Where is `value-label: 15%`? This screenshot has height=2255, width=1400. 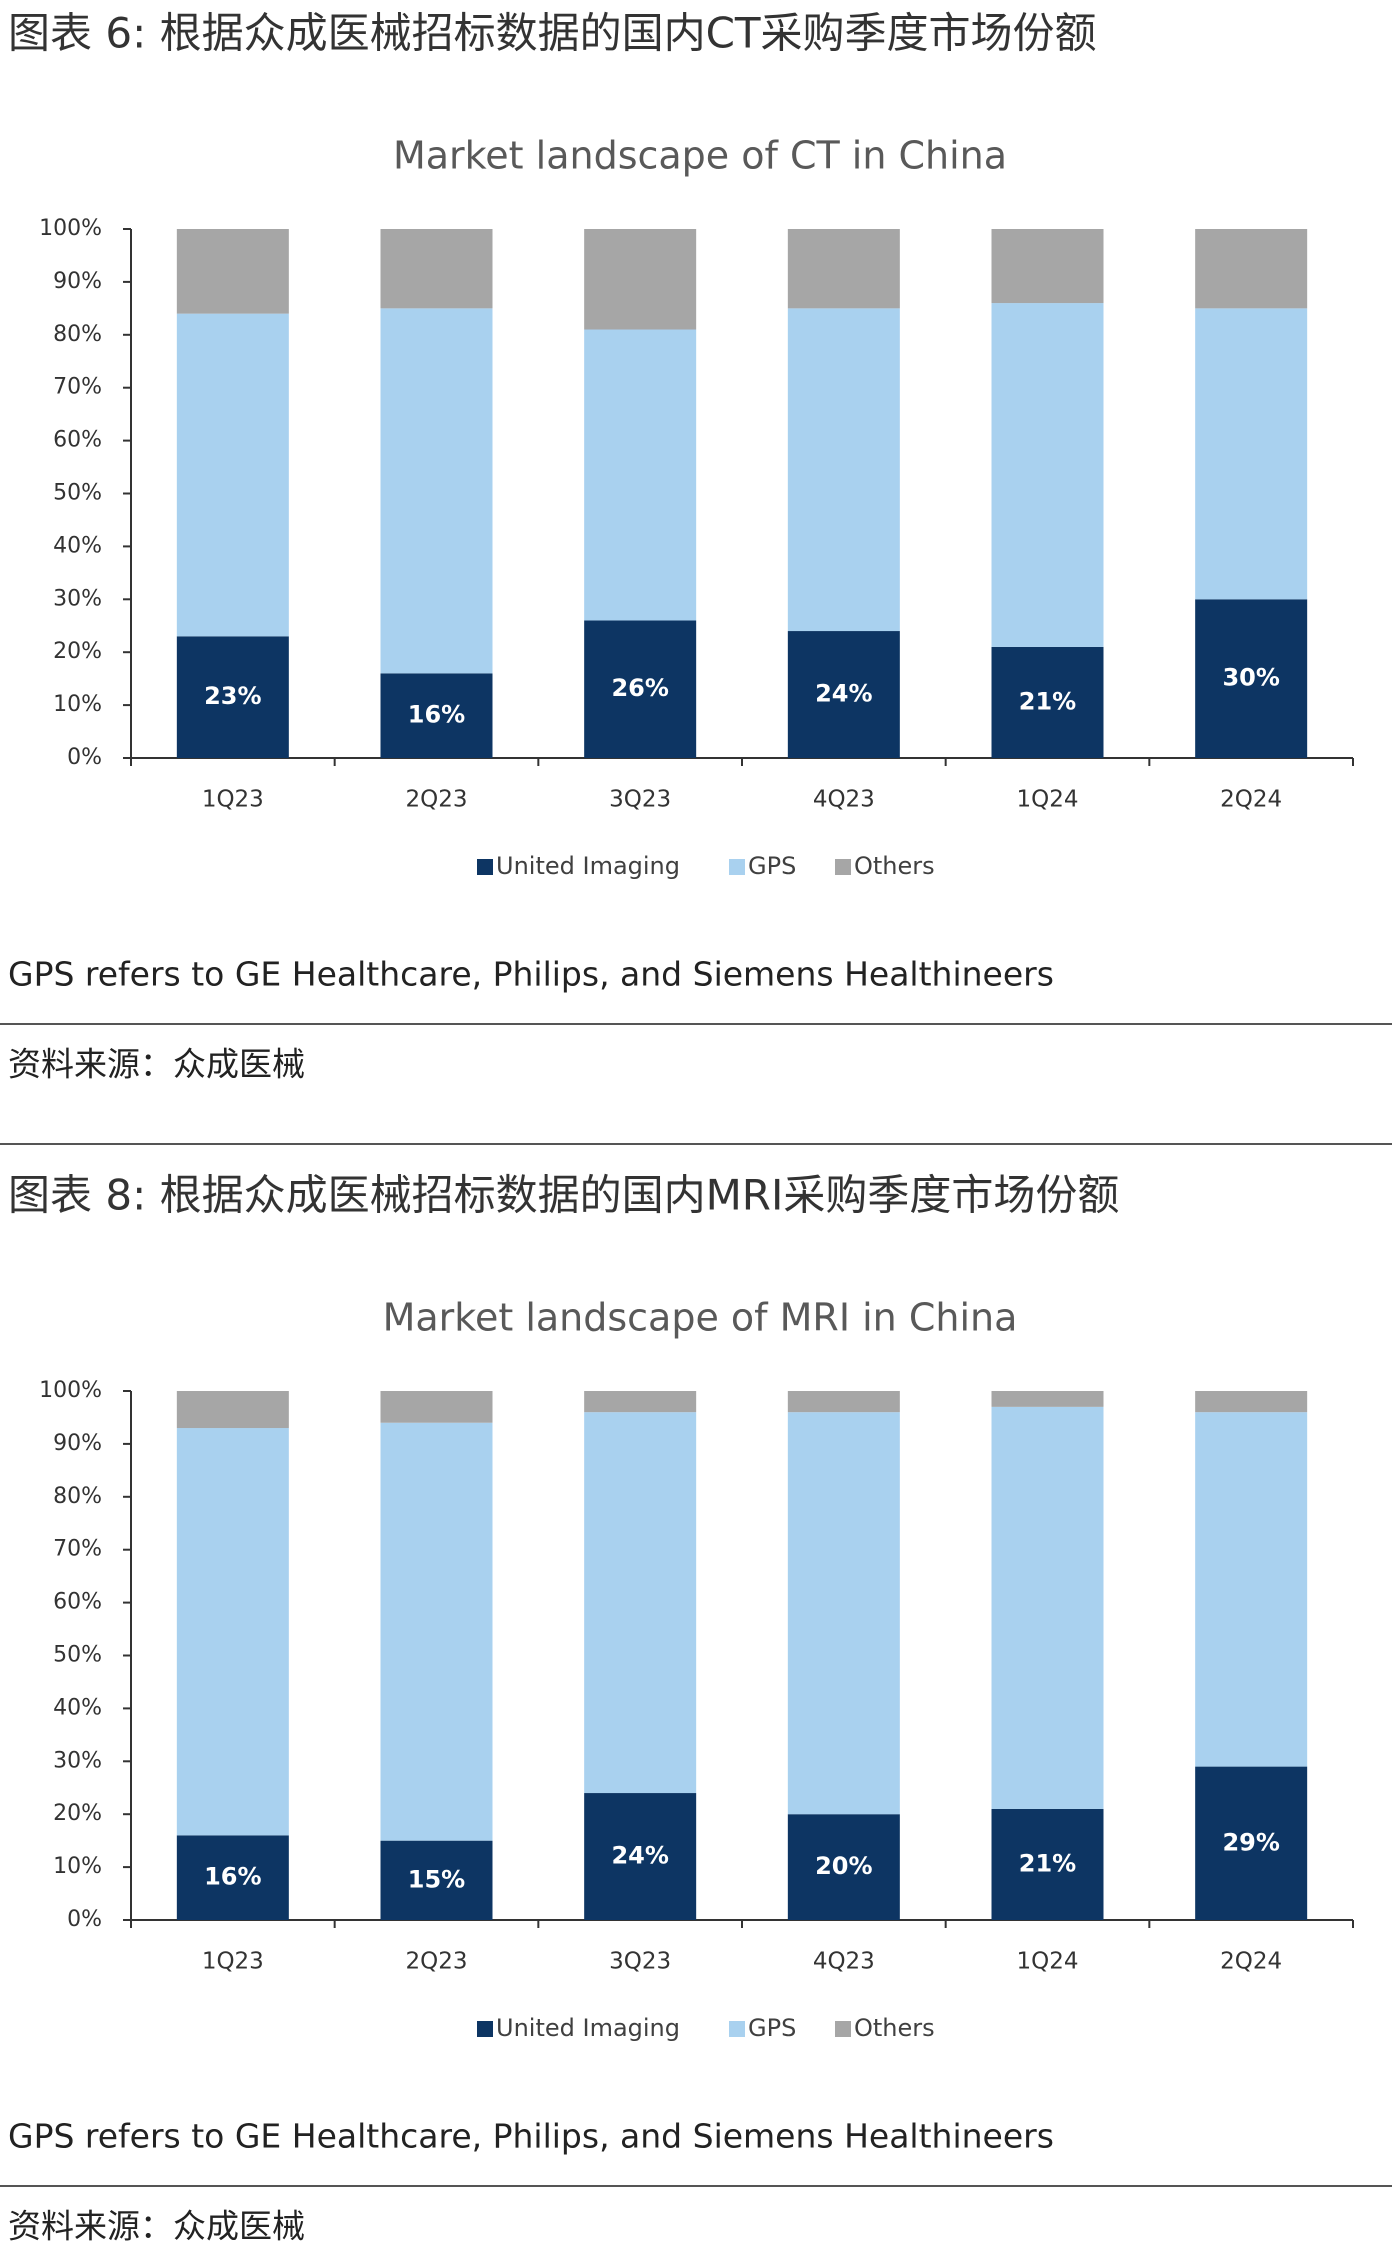 value-label: 15% is located at coordinates (436, 1879).